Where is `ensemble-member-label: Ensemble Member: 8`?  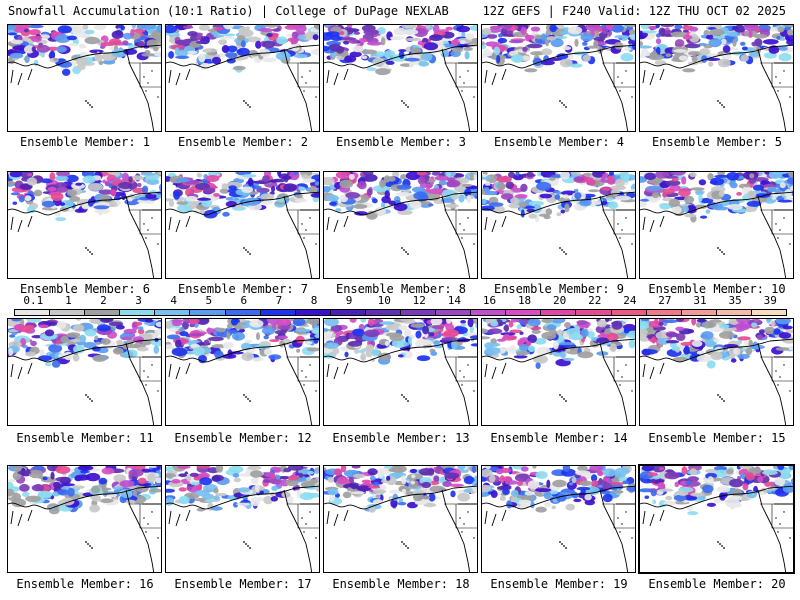
ensemble-member-label: Ensemble Member: 8 is located at coordinates (401, 289).